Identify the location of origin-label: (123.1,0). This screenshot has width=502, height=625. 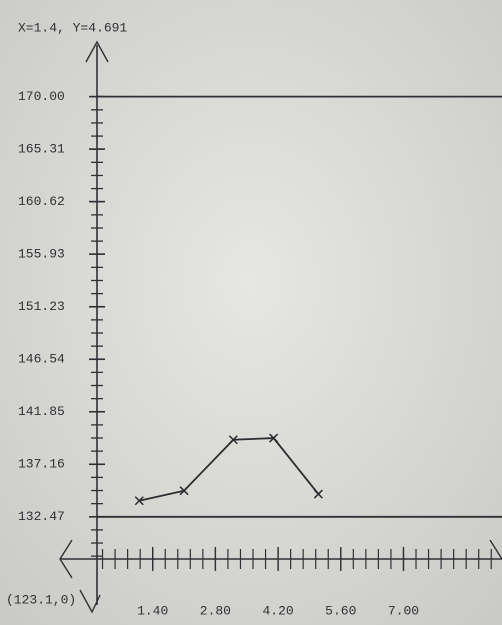
(41, 599).